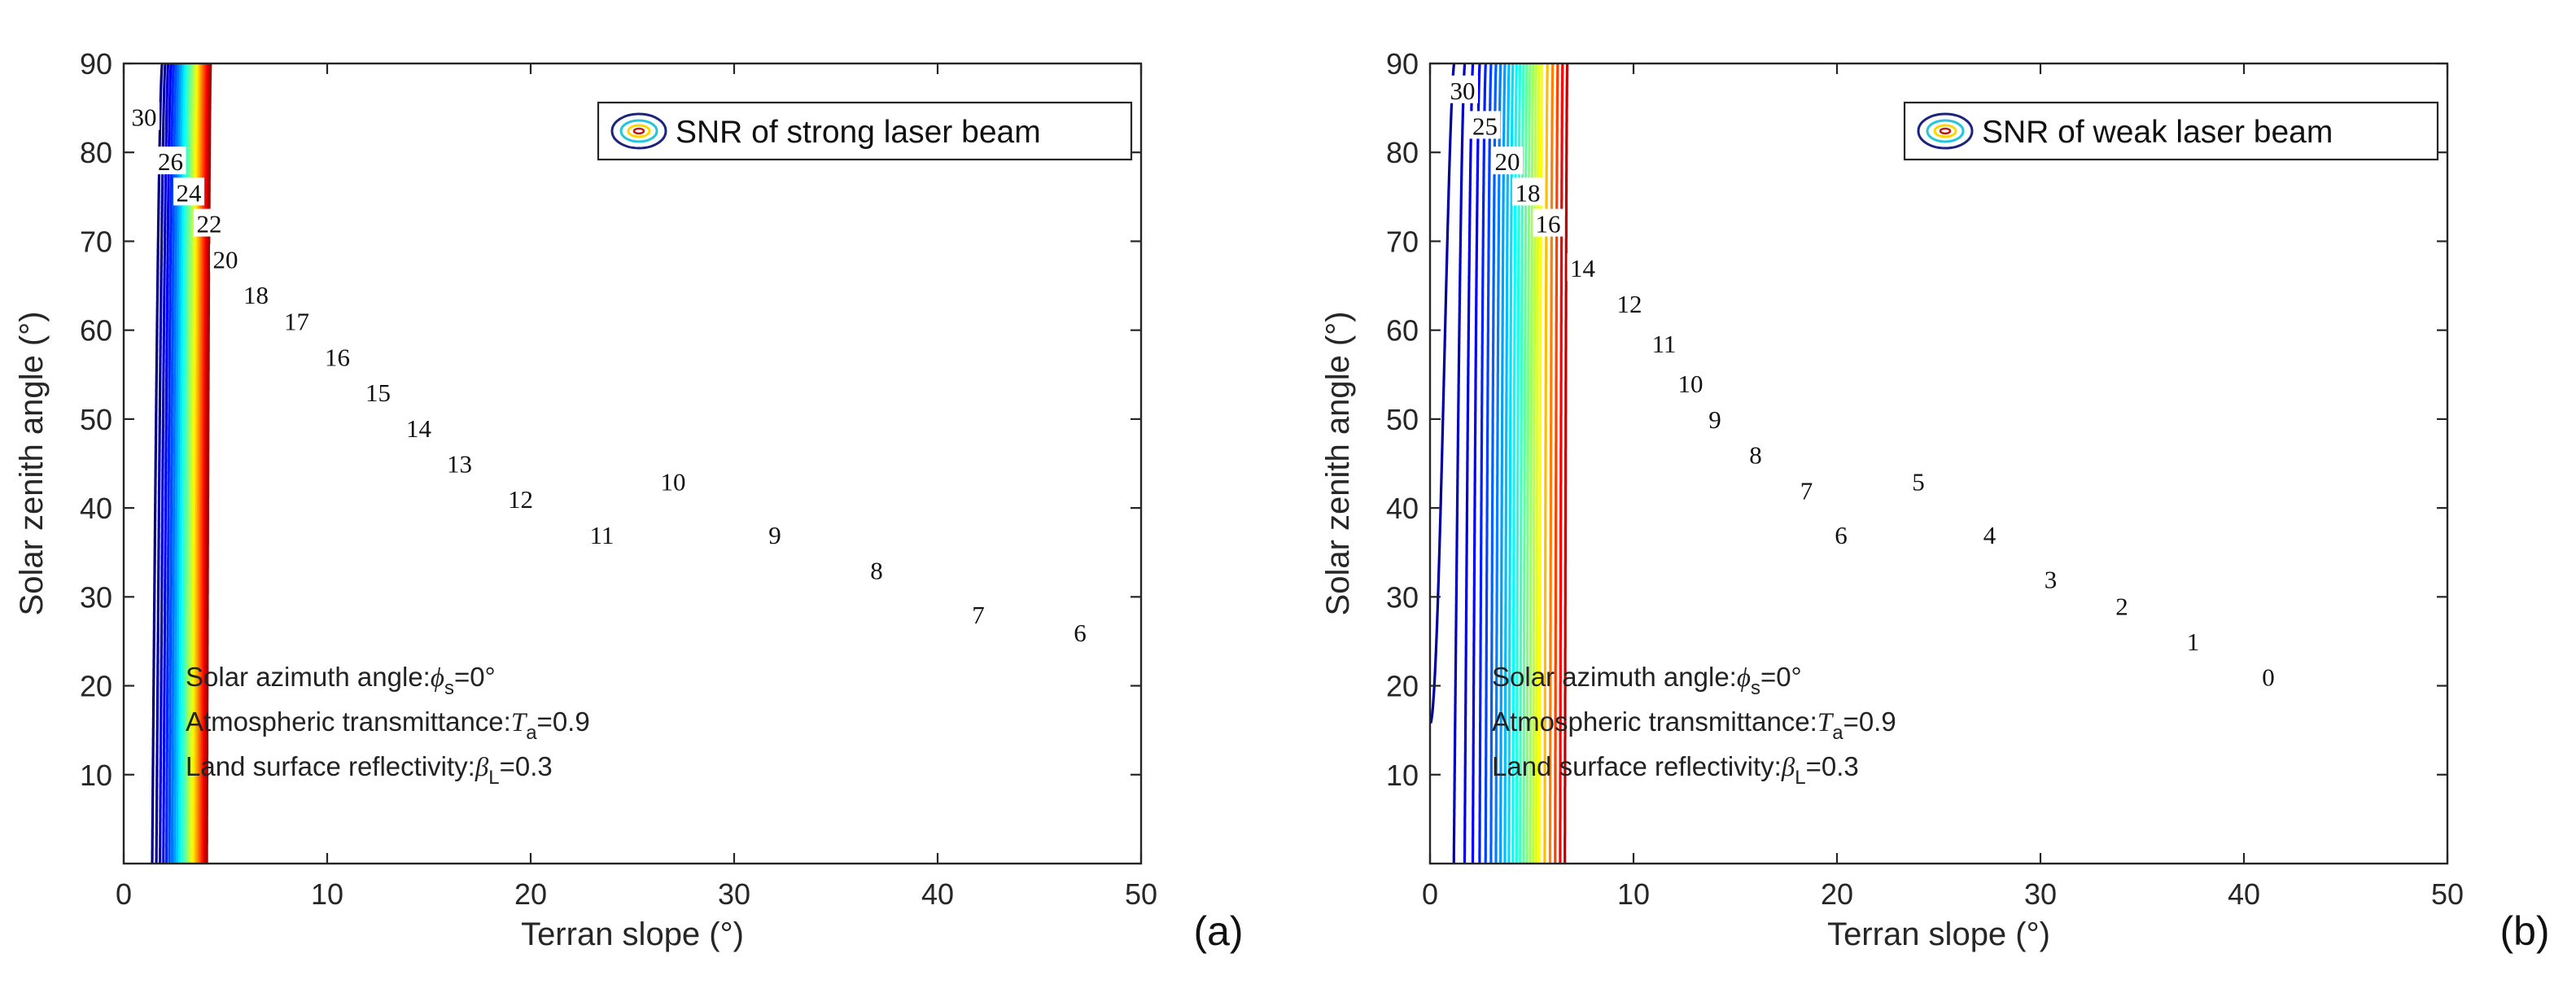  Describe the element at coordinates (188, 192) in the screenshot. I see `contour-label-24: 24` at that location.